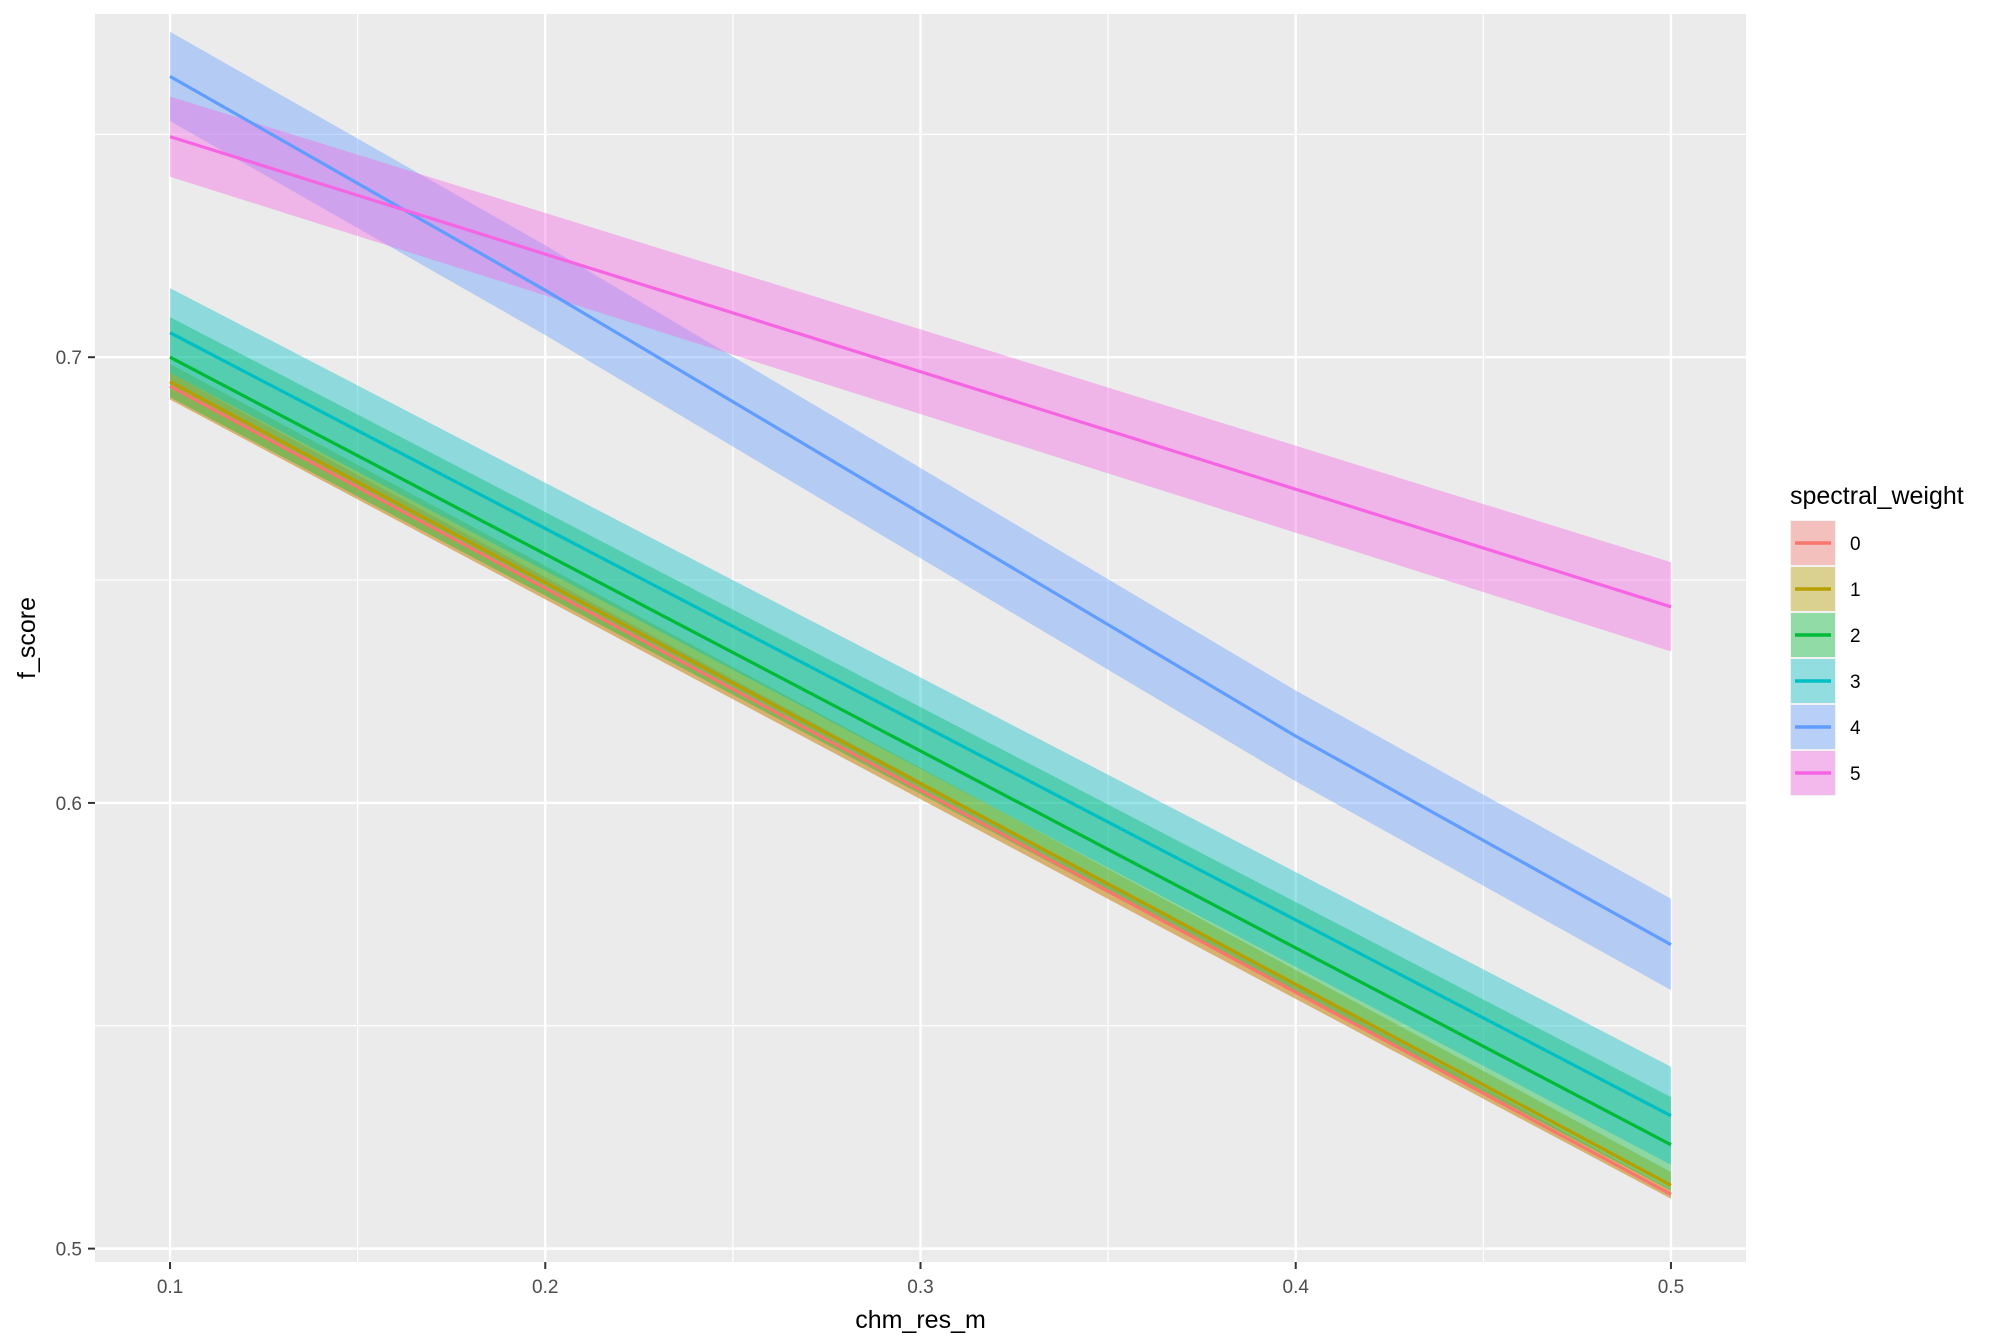 This screenshot has width=2016, height=1344. What do you see at coordinates (1877, 496) in the screenshot?
I see `legend-title: spectral_weight` at bounding box center [1877, 496].